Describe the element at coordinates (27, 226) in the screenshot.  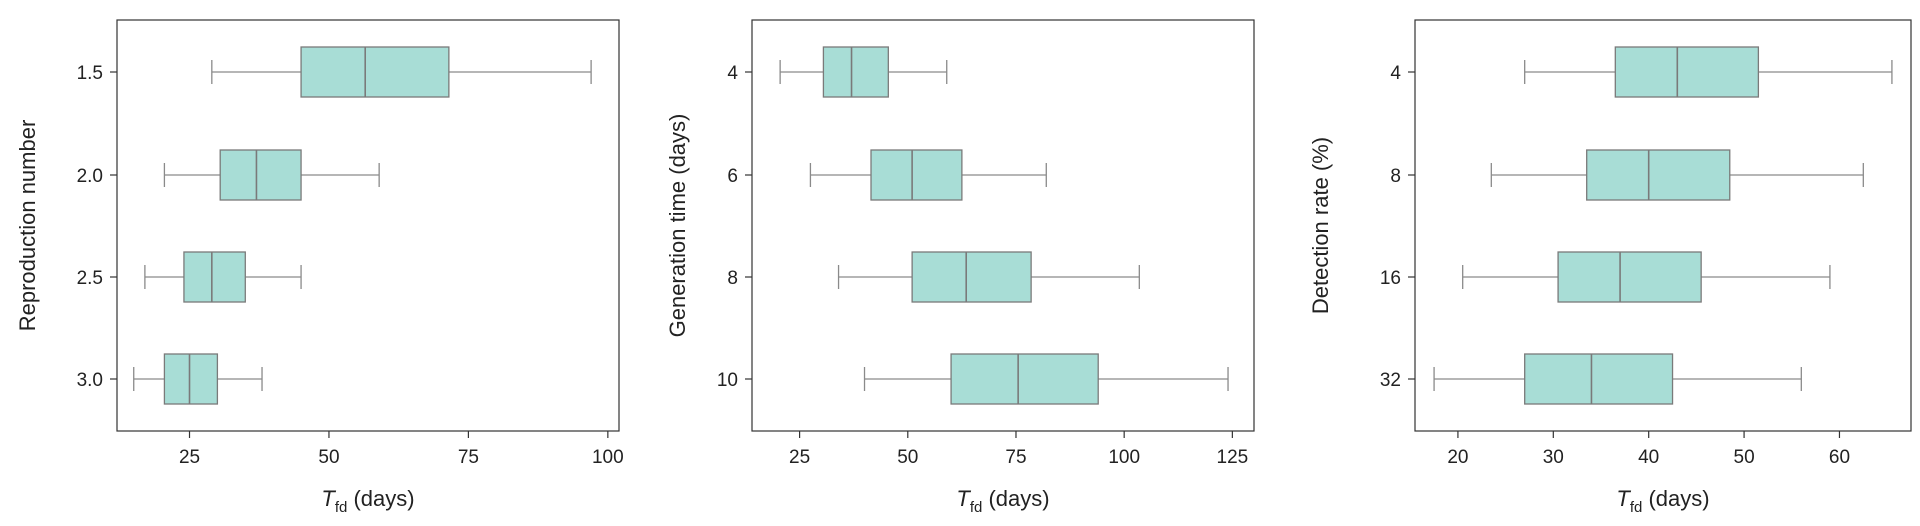
I see `y-axis-label: Reproduction number` at that location.